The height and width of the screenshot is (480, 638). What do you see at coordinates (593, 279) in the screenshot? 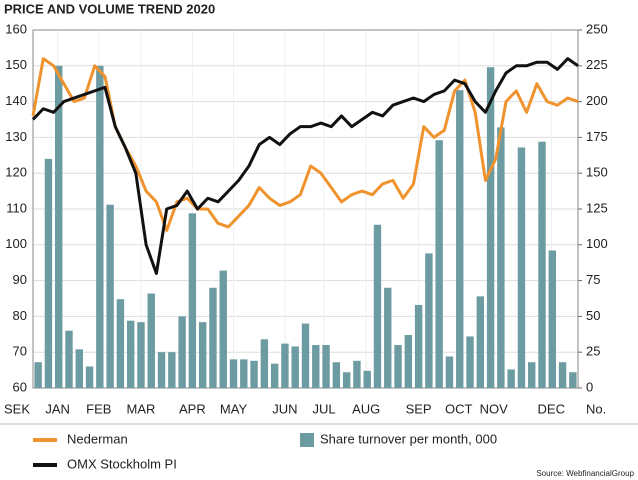
I see `y2-tick-label: 75` at bounding box center [593, 279].